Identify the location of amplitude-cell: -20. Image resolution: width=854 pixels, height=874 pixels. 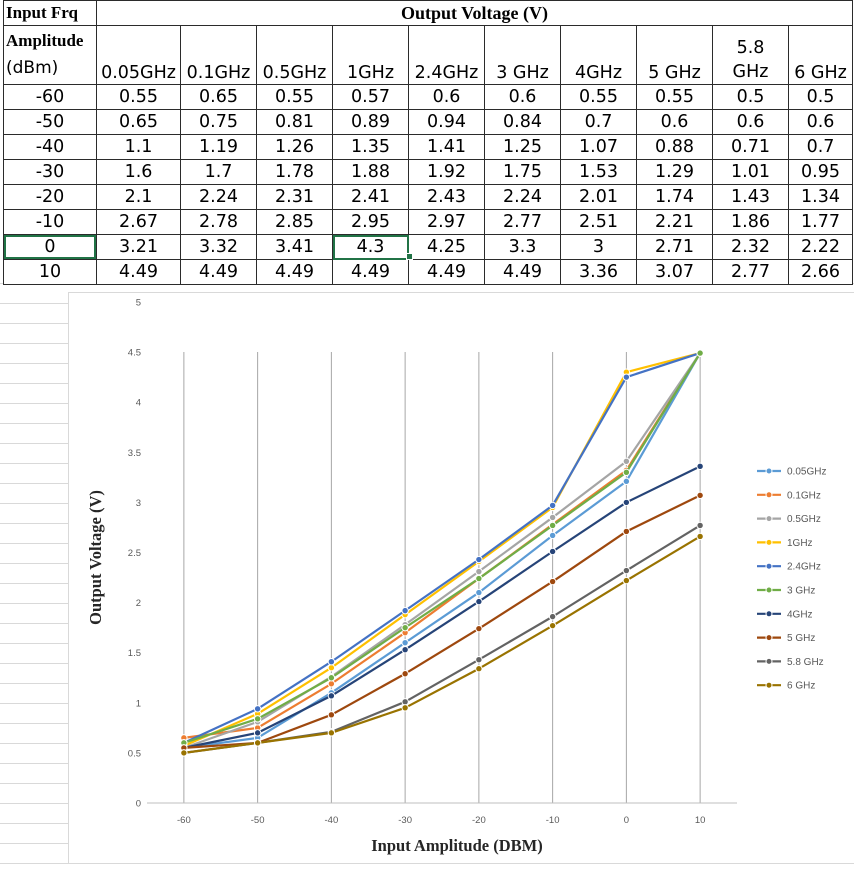
(50, 197).